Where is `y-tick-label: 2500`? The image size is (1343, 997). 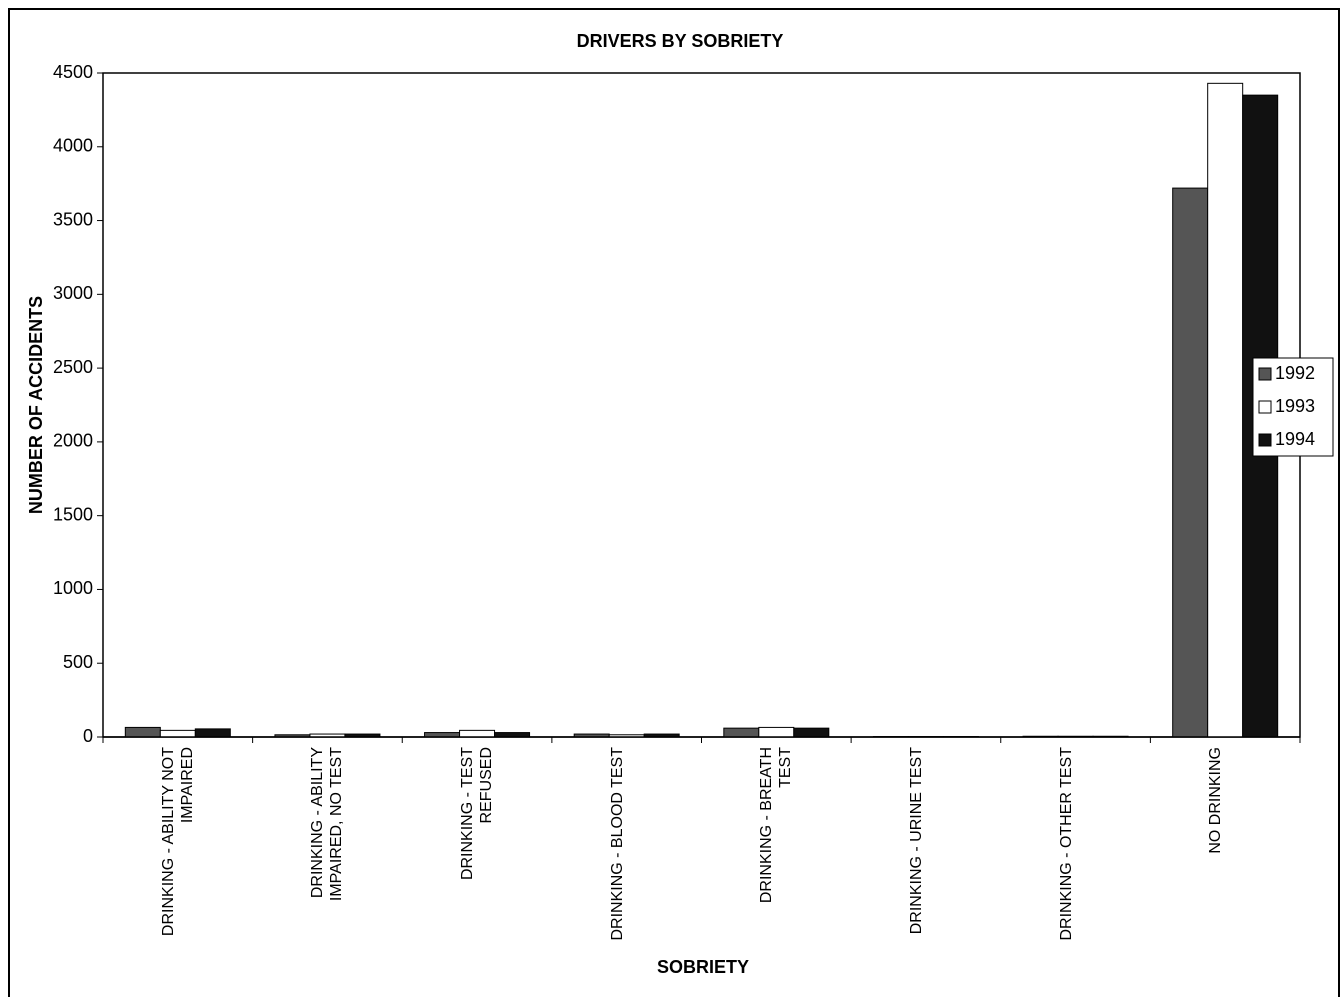 y-tick-label: 2500 is located at coordinates (73, 367).